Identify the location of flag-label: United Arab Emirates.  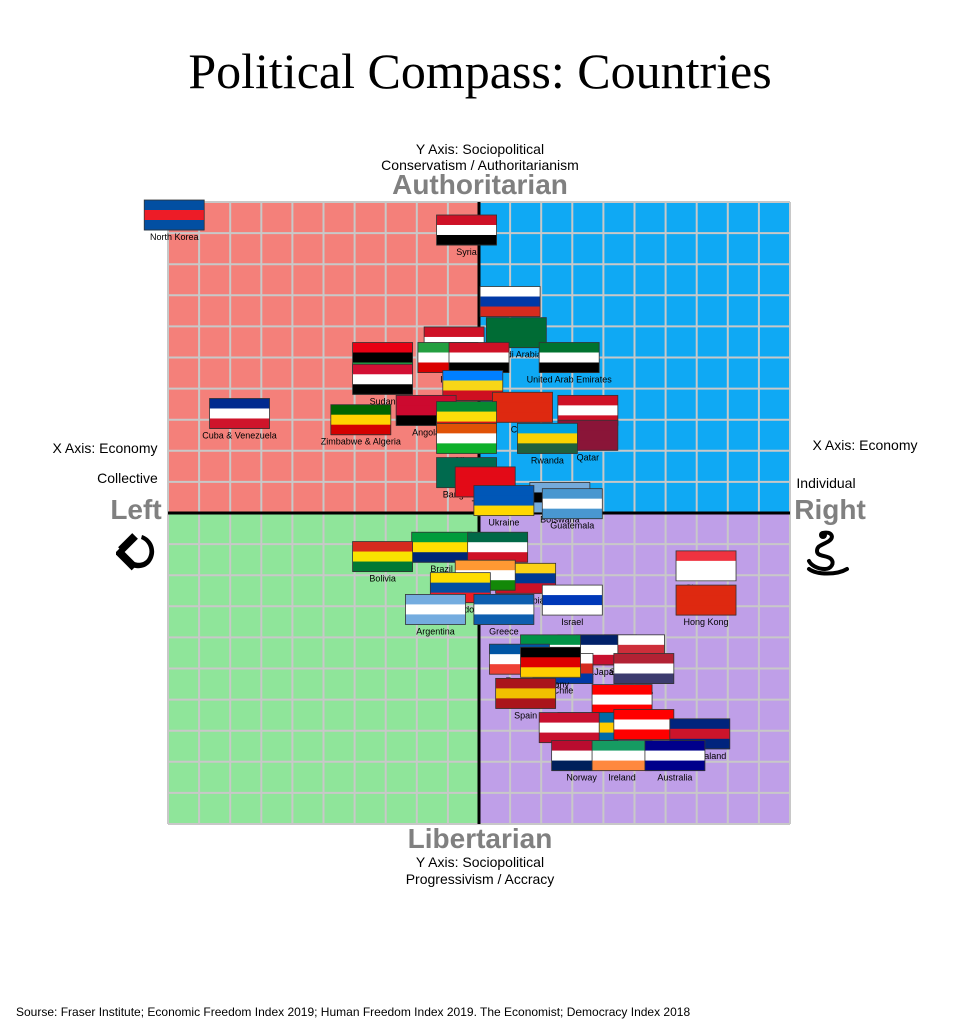
(570, 380).